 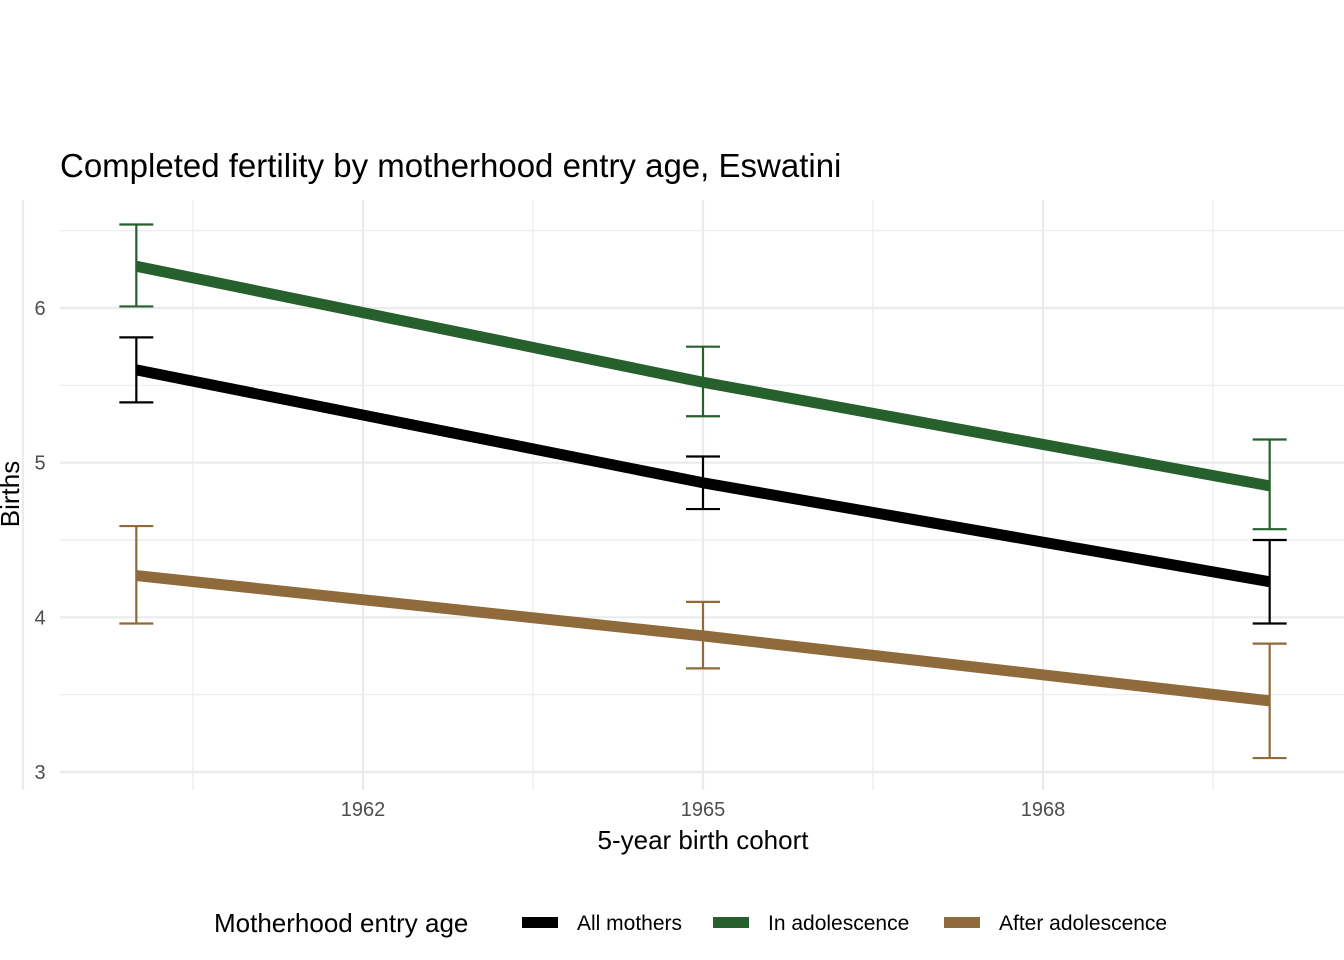 I want to click on legend-label: In adolescence, so click(x=838, y=923).